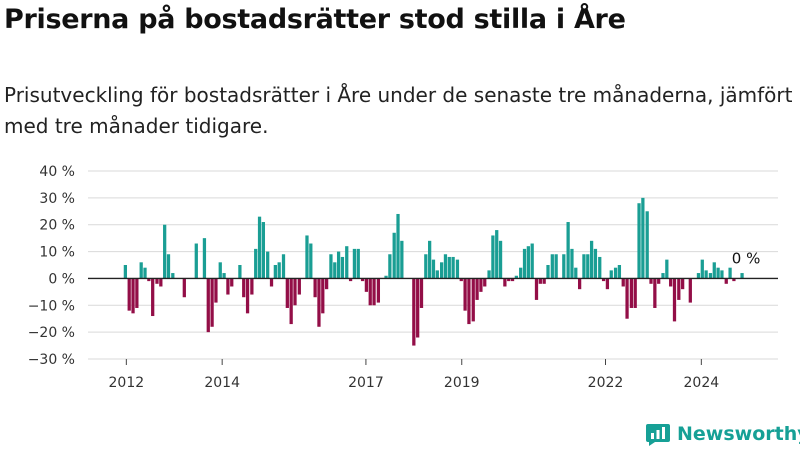  What do you see at coordinates (658, 435) in the screenshot?
I see `newsworthy-logo-icon` at bounding box center [658, 435].